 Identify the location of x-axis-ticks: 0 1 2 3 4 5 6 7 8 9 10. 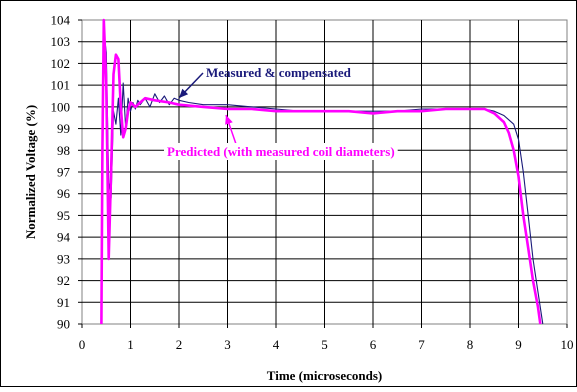
(326, 338).